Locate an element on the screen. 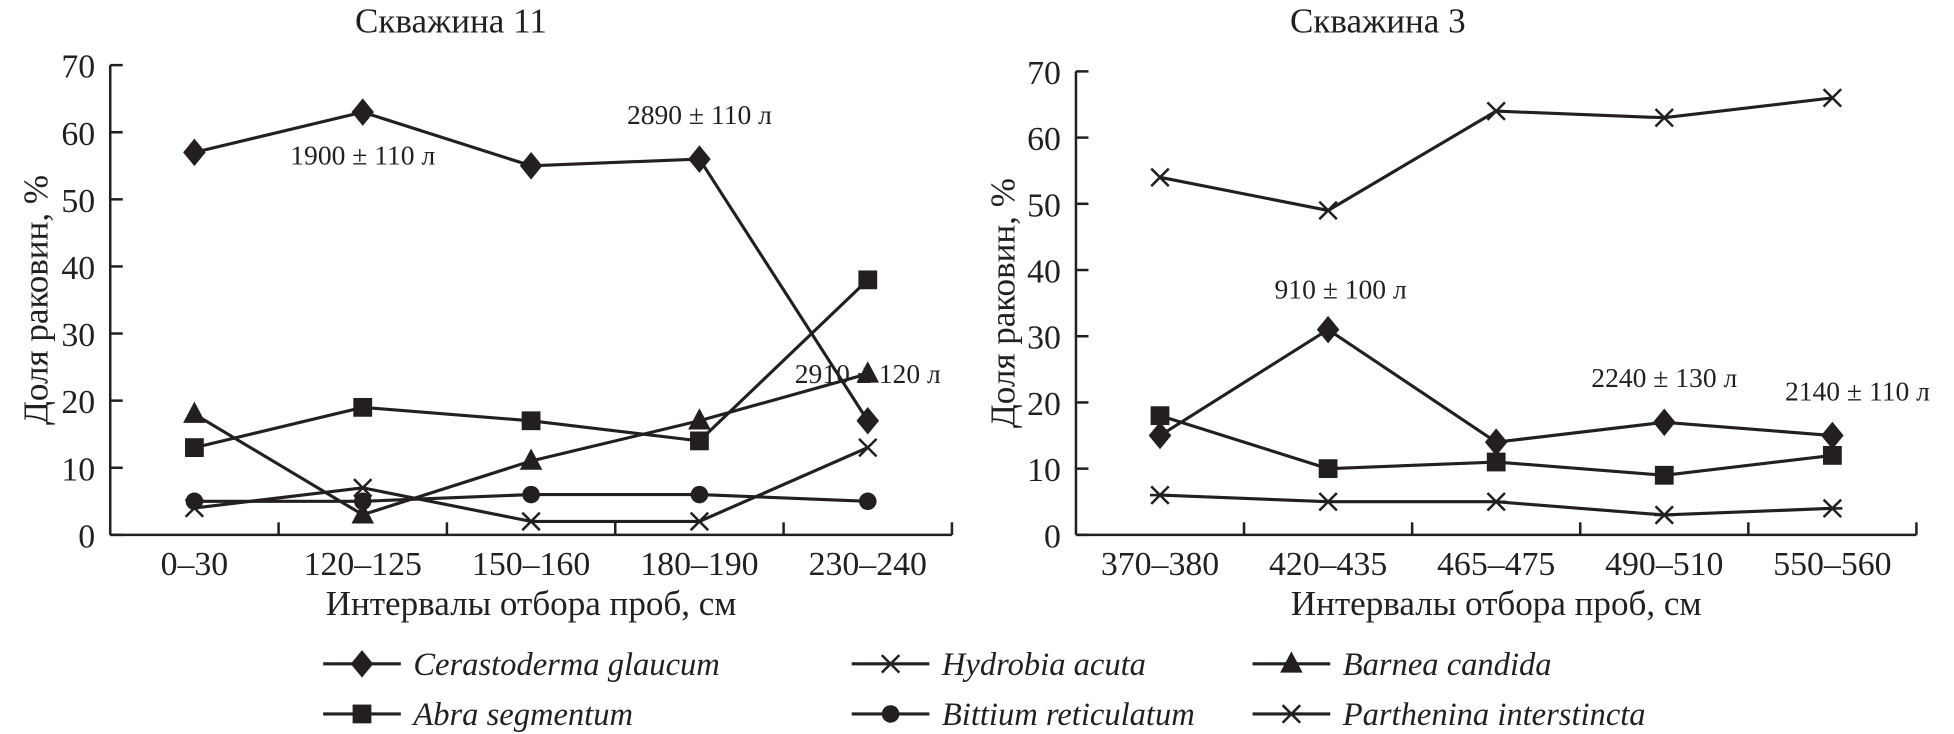 The image size is (1954, 734). x-tick-label: 150–160 is located at coordinates (531, 564).